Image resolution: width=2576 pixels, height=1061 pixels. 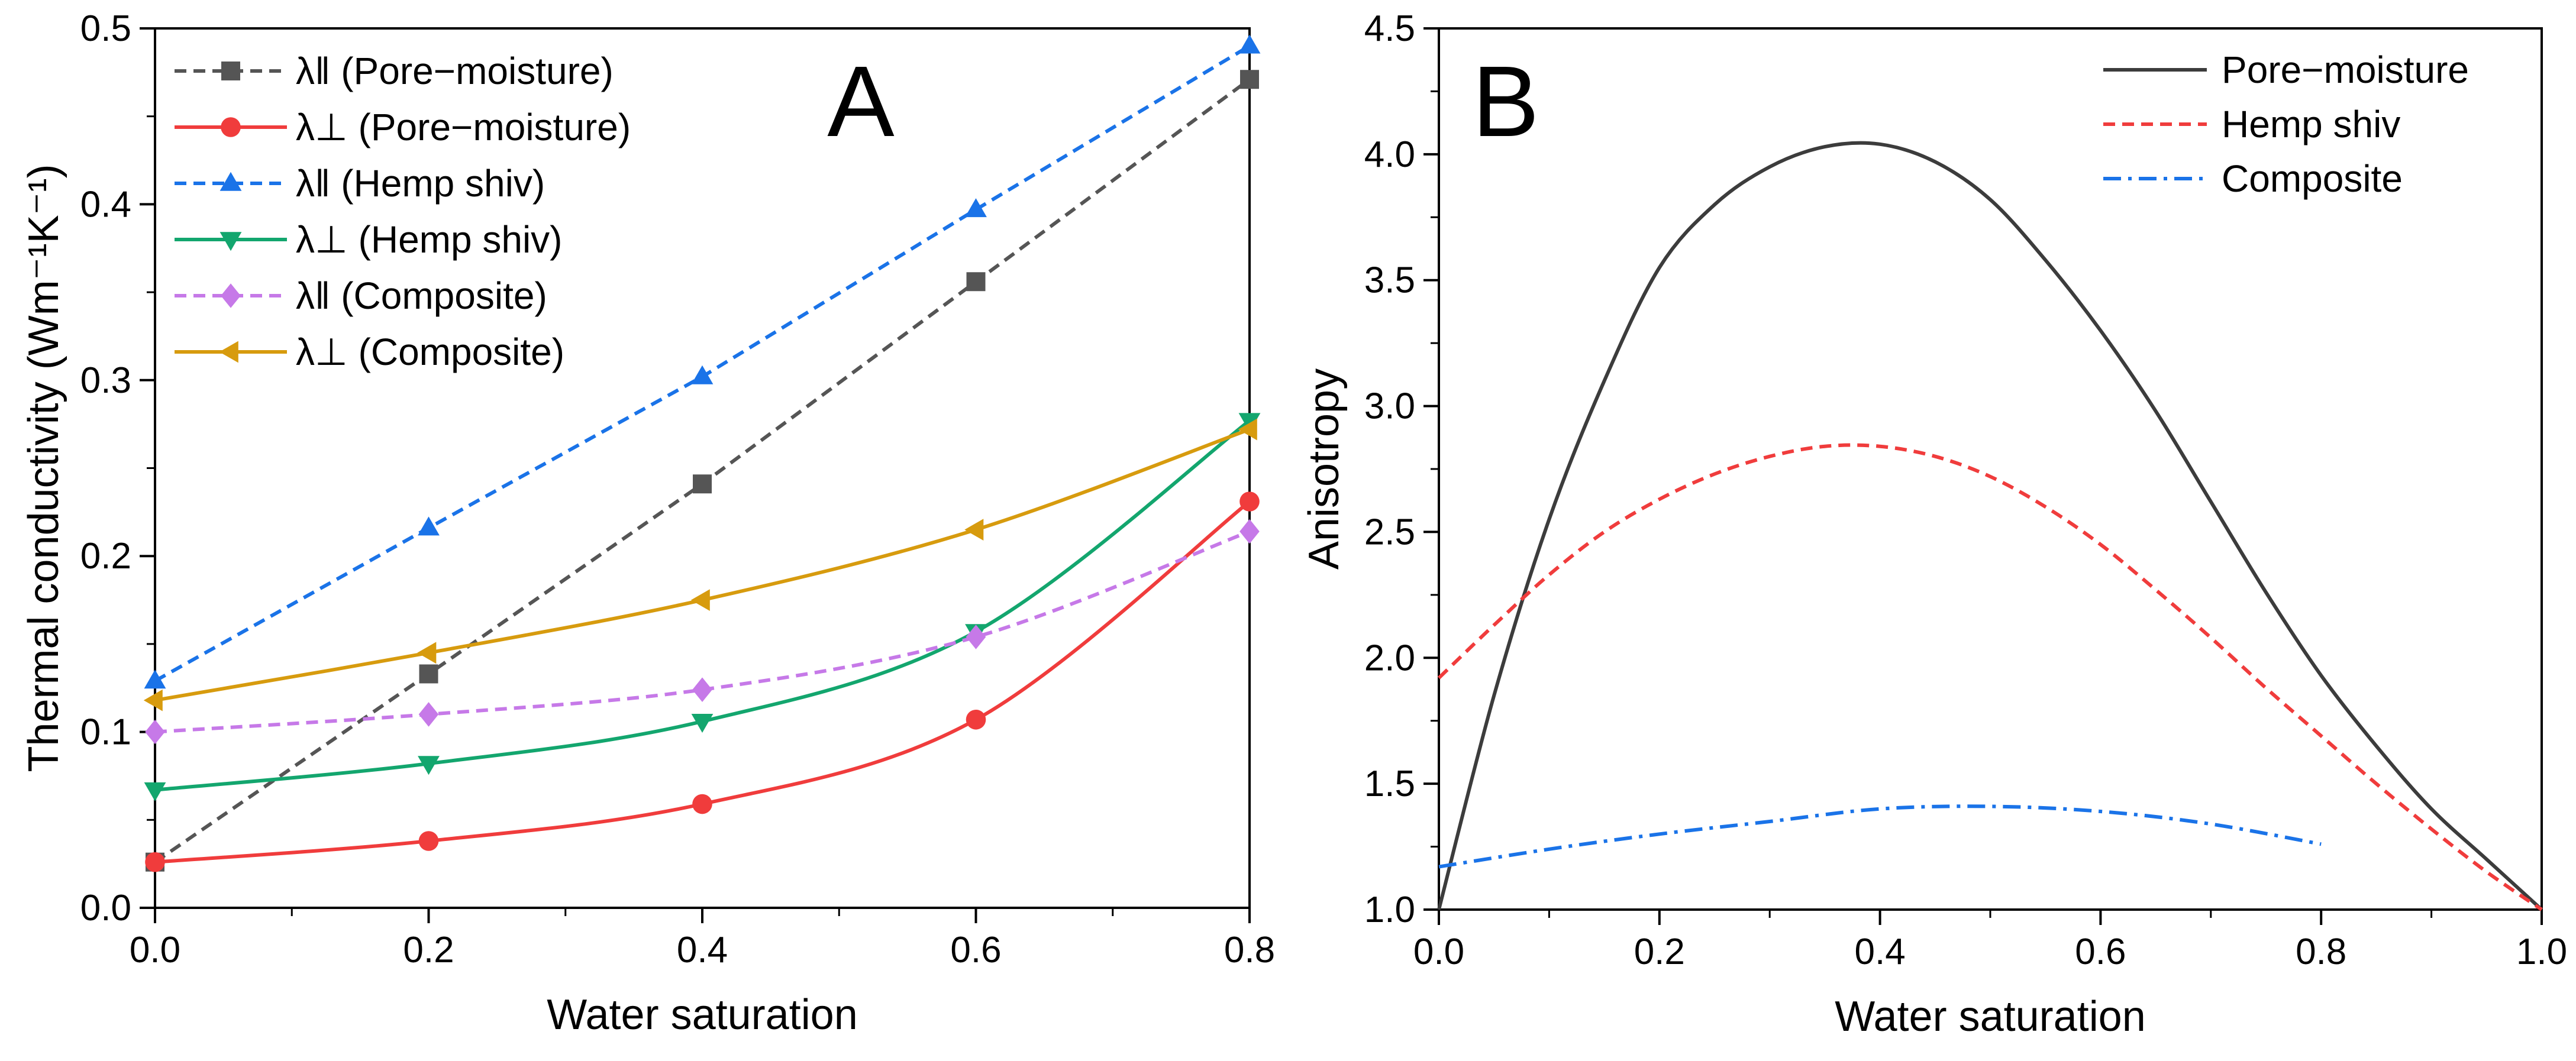 What do you see at coordinates (1389, 532) in the screenshot?
I see `y-tick-label: 2.5` at bounding box center [1389, 532].